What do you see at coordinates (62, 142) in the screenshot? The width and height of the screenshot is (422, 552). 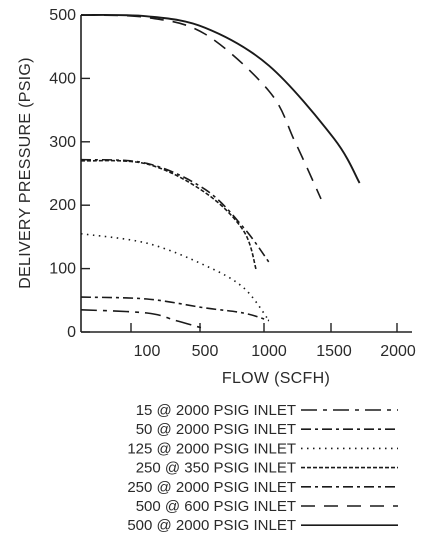 I see `y-tick-label: 300` at bounding box center [62, 142].